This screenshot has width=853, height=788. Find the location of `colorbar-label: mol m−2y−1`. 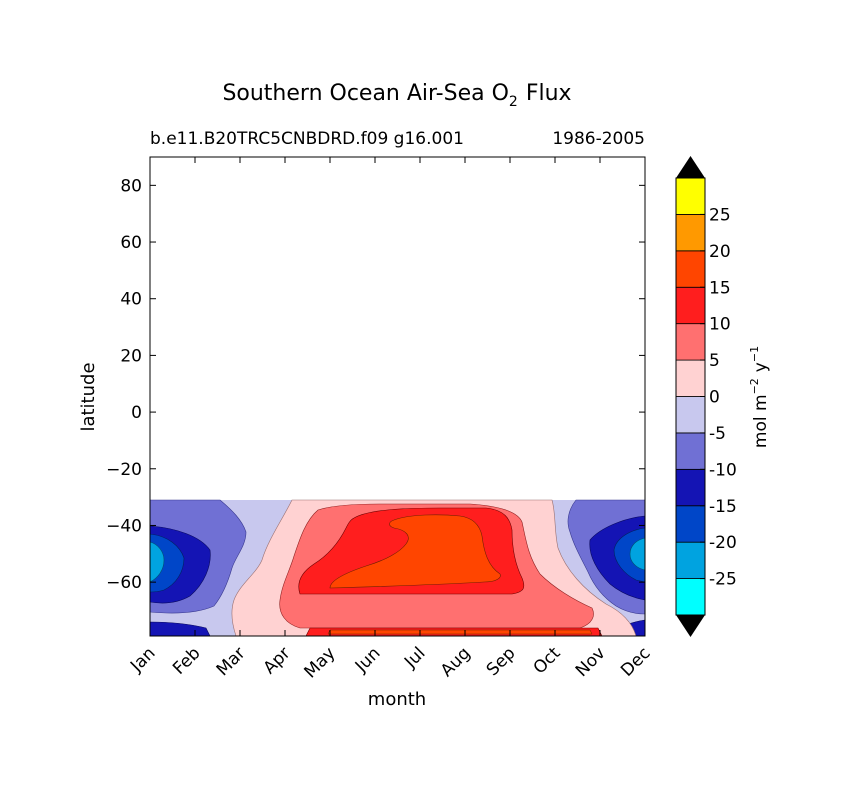

colorbar-label: mol m−2y−1 is located at coordinates (759, 397).